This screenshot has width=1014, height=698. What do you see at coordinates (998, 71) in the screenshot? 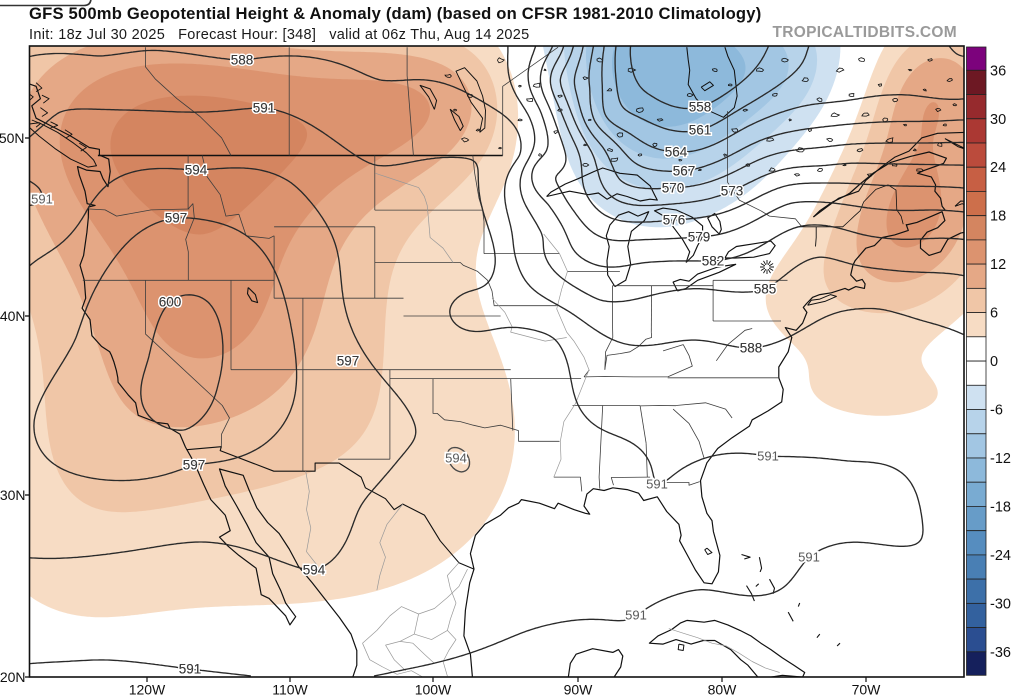
I see `svg-text: 36` at bounding box center [998, 71].